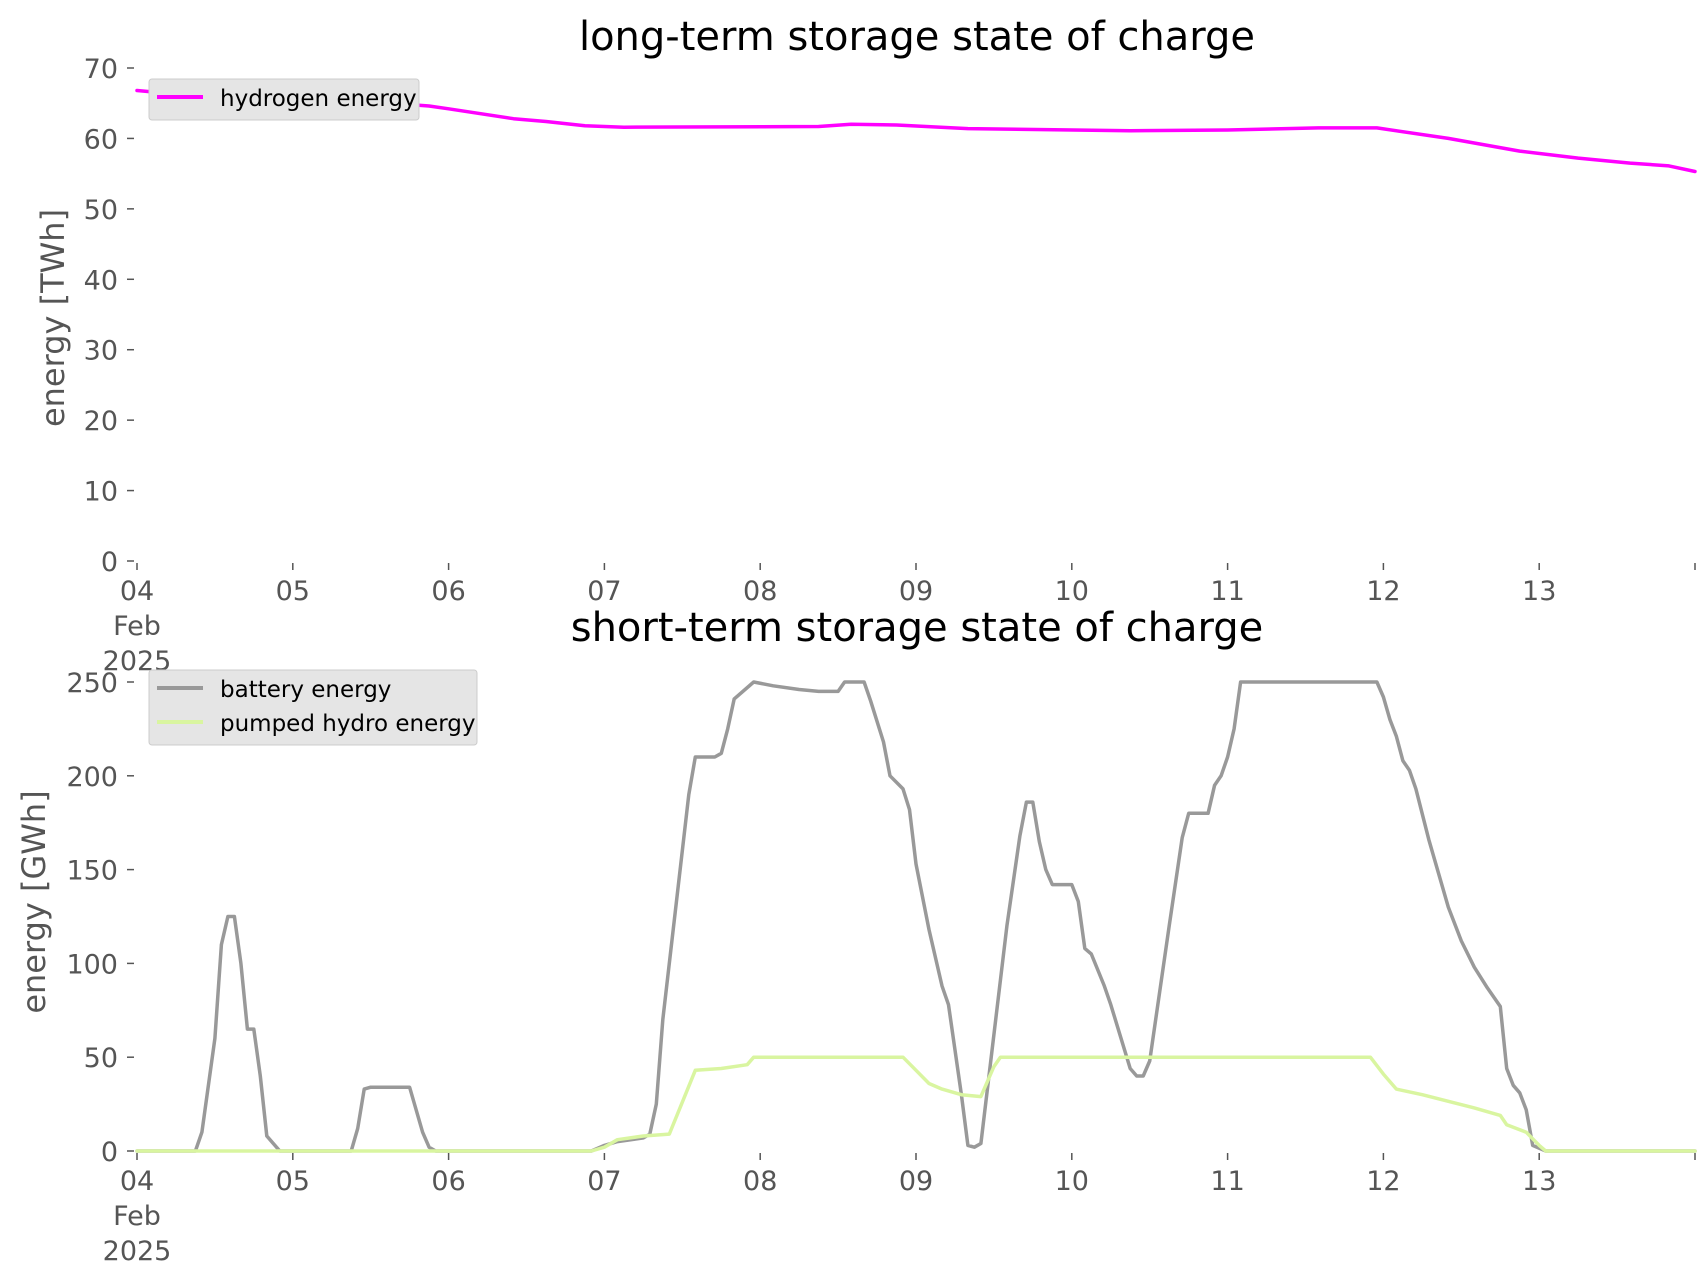  I want to click on long-term-x-tick-label: 07, so click(604, 591).